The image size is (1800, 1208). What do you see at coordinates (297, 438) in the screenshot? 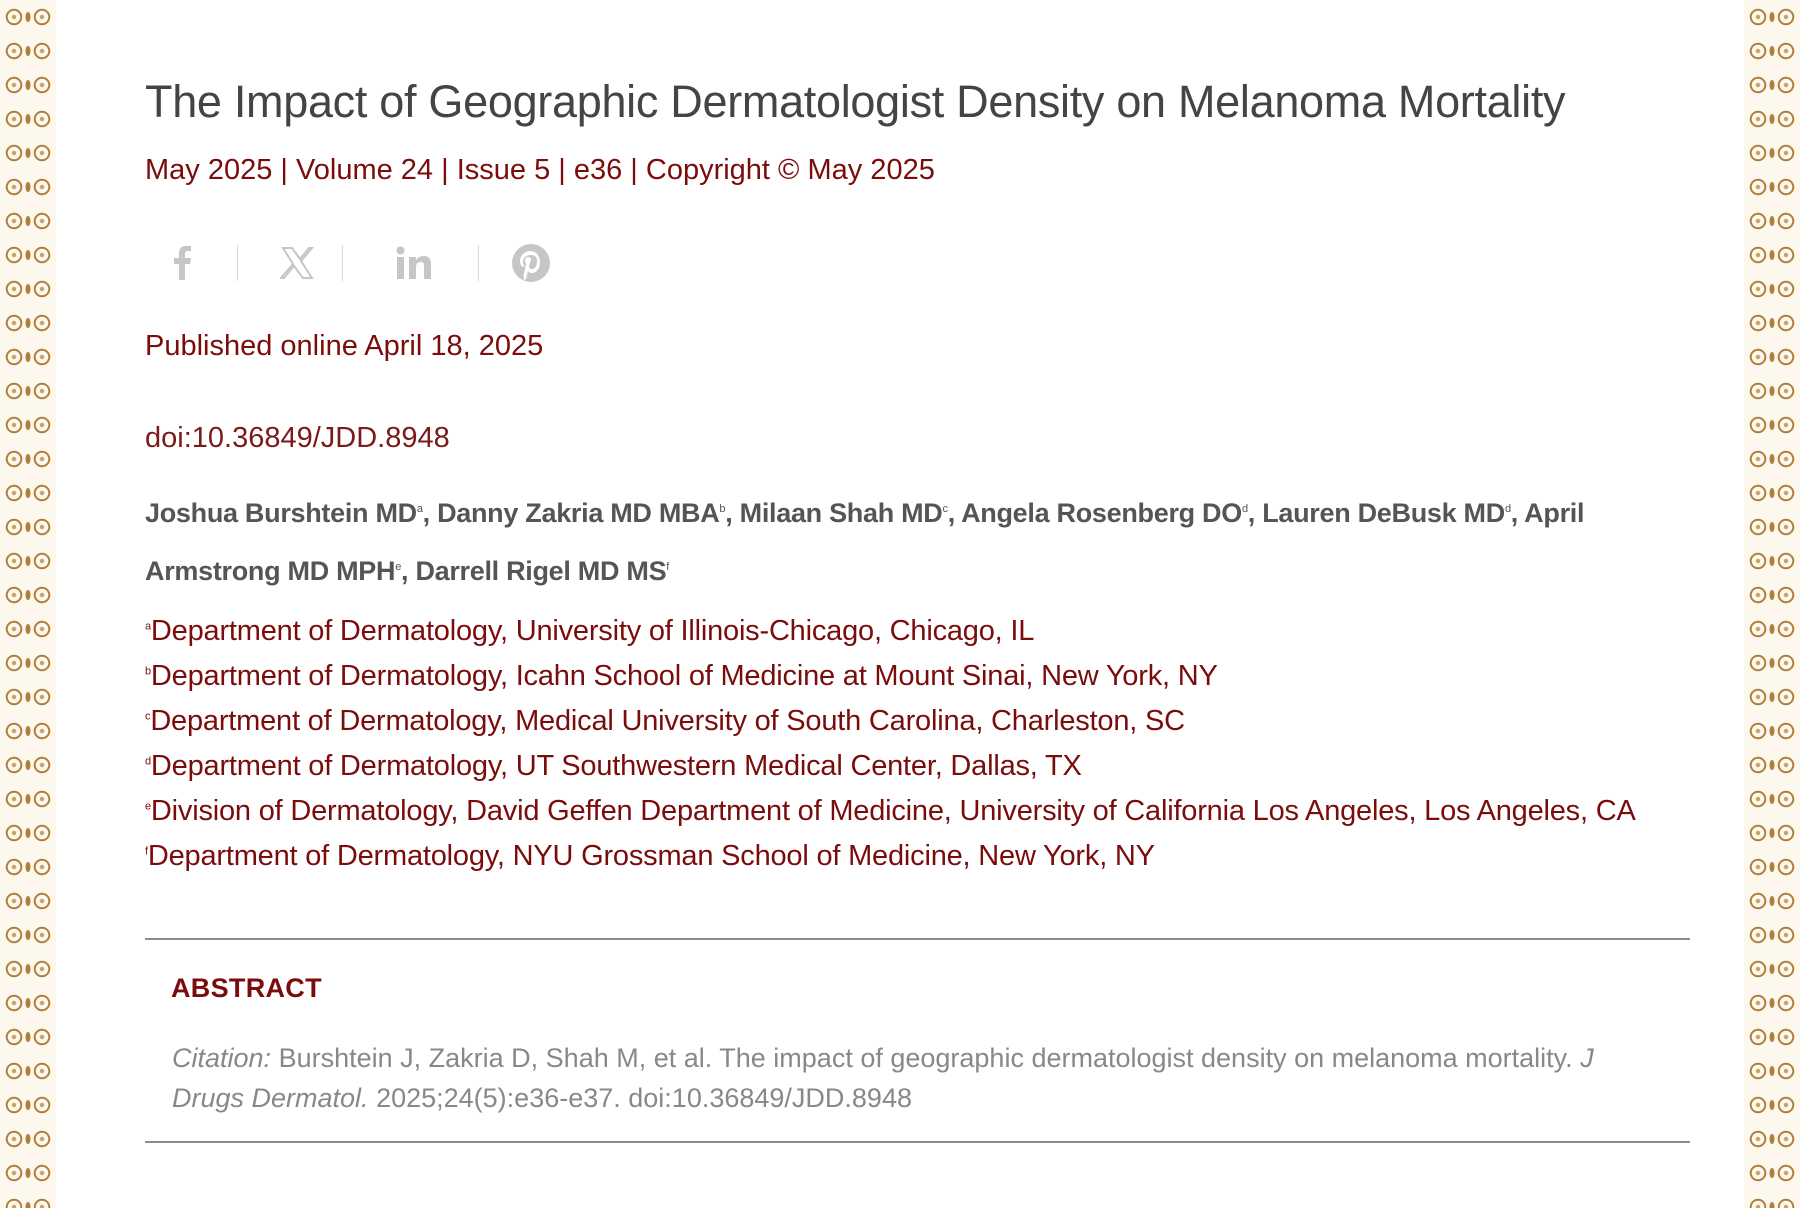
I see `doi-link: doi:10.36849/JDD.8948` at bounding box center [297, 438].